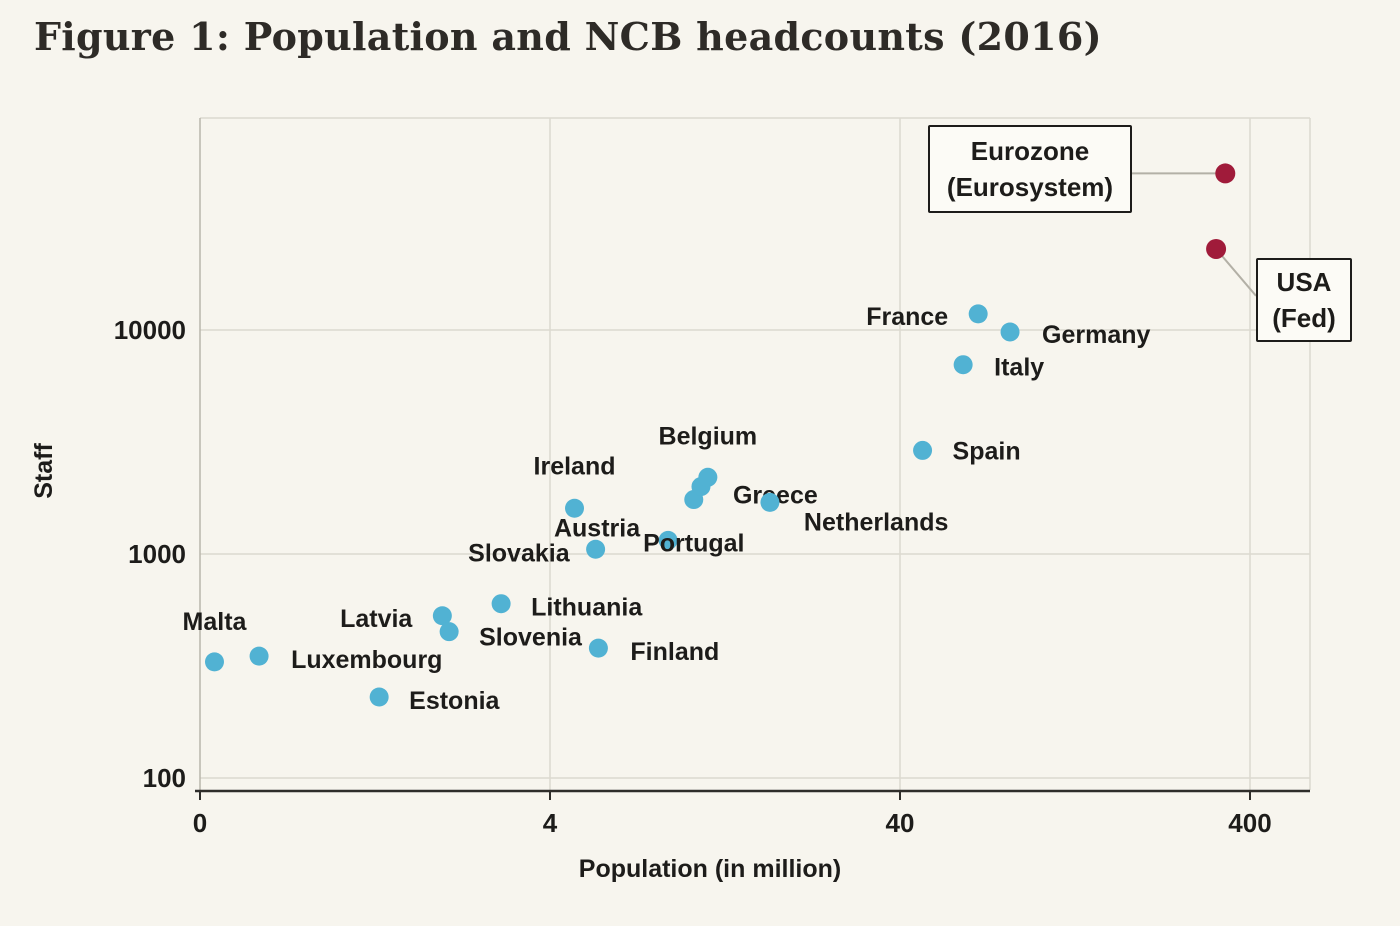  Describe the element at coordinates (519, 553) in the screenshot. I see `point-label-slovakia: Slovakia` at that location.